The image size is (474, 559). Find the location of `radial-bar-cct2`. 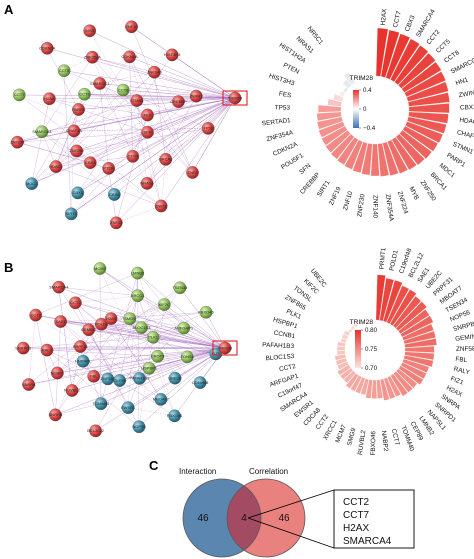

radial-bar-cct2 is located at coordinates (352, 380).